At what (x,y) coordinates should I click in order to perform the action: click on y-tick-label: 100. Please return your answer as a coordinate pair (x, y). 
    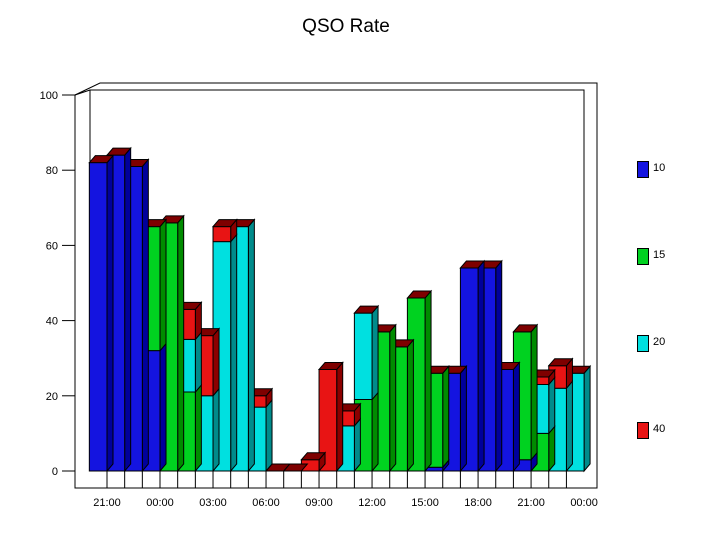
    Looking at the image, I should click on (49, 96).